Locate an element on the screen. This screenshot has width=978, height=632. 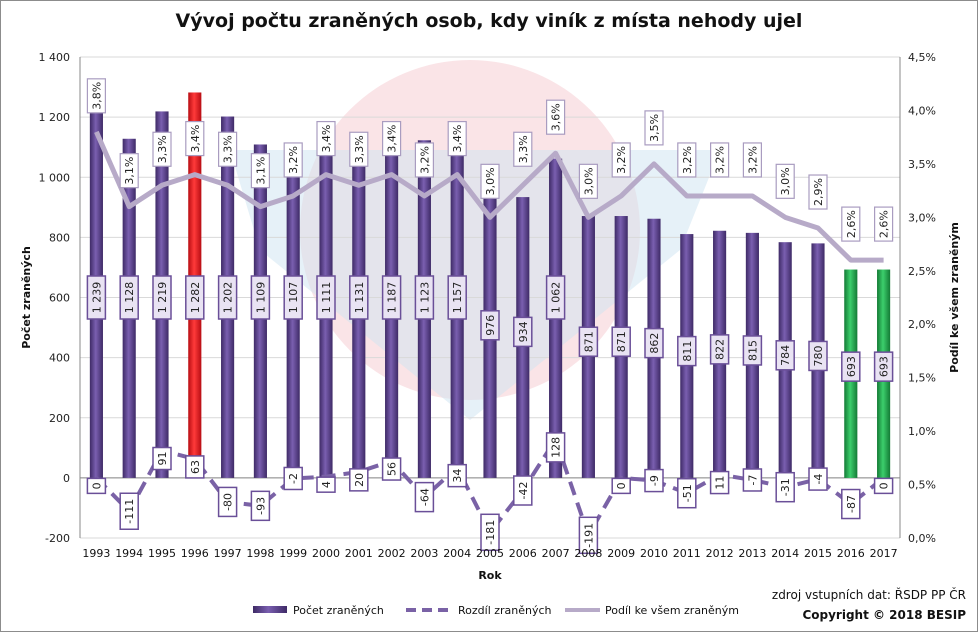
x-tick-label: 2012 is located at coordinates (720, 553).